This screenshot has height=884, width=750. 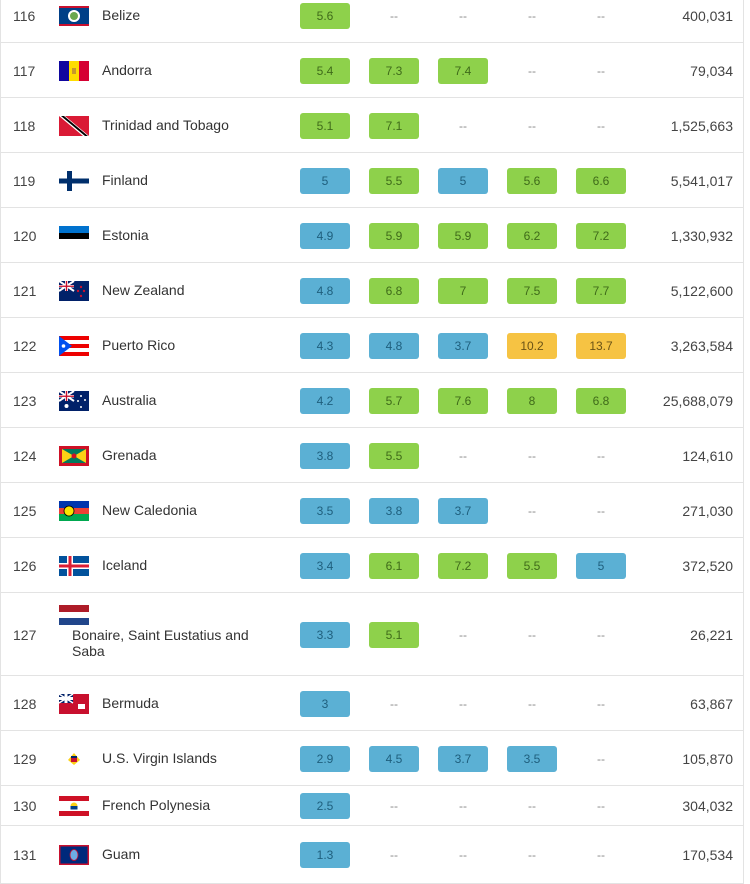 I want to click on country-link: New Caledonia, so click(x=149, y=509).